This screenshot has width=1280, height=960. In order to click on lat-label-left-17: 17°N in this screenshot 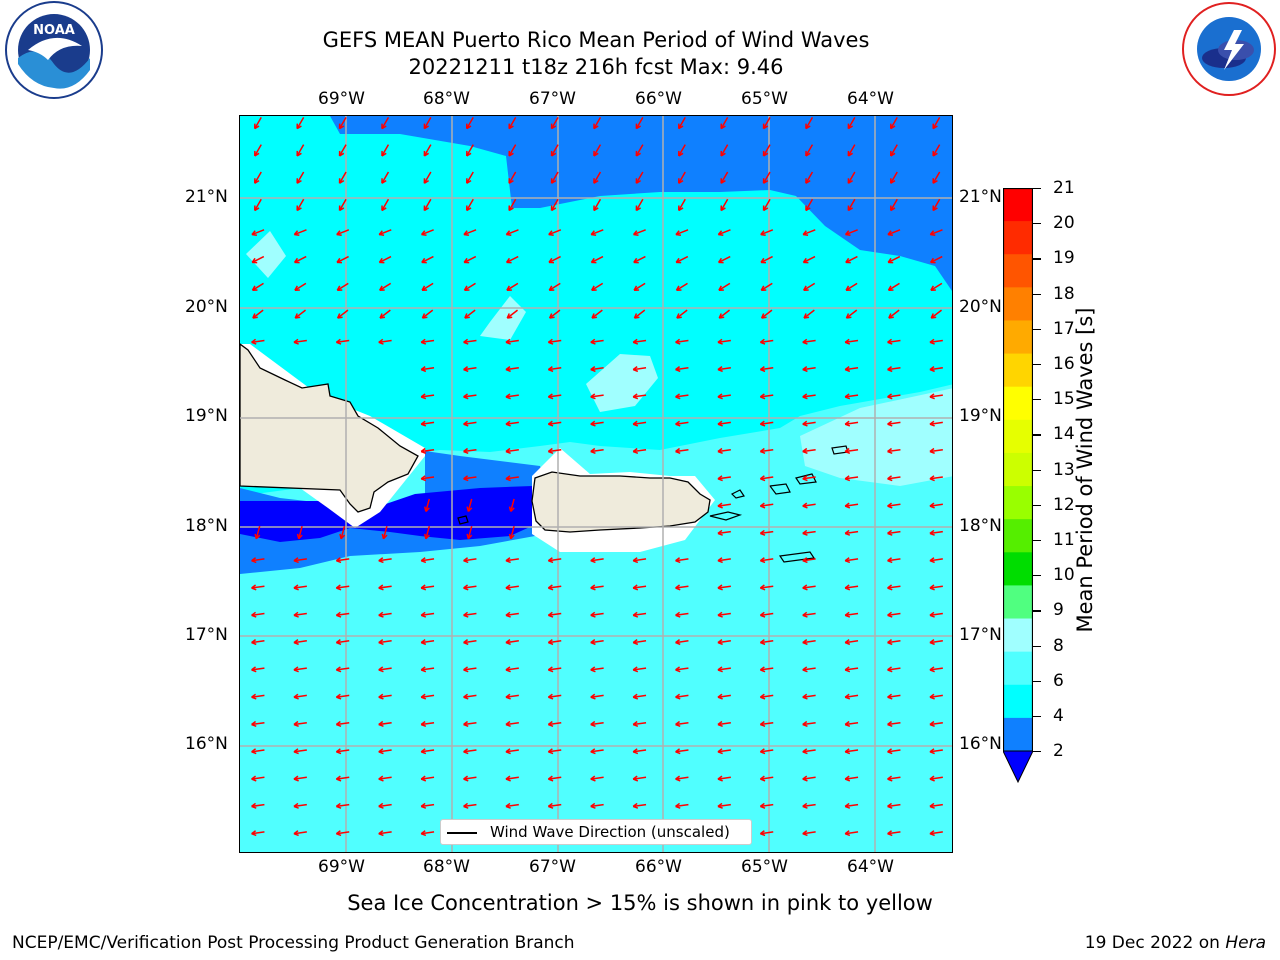, I will do `click(206, 635)`.